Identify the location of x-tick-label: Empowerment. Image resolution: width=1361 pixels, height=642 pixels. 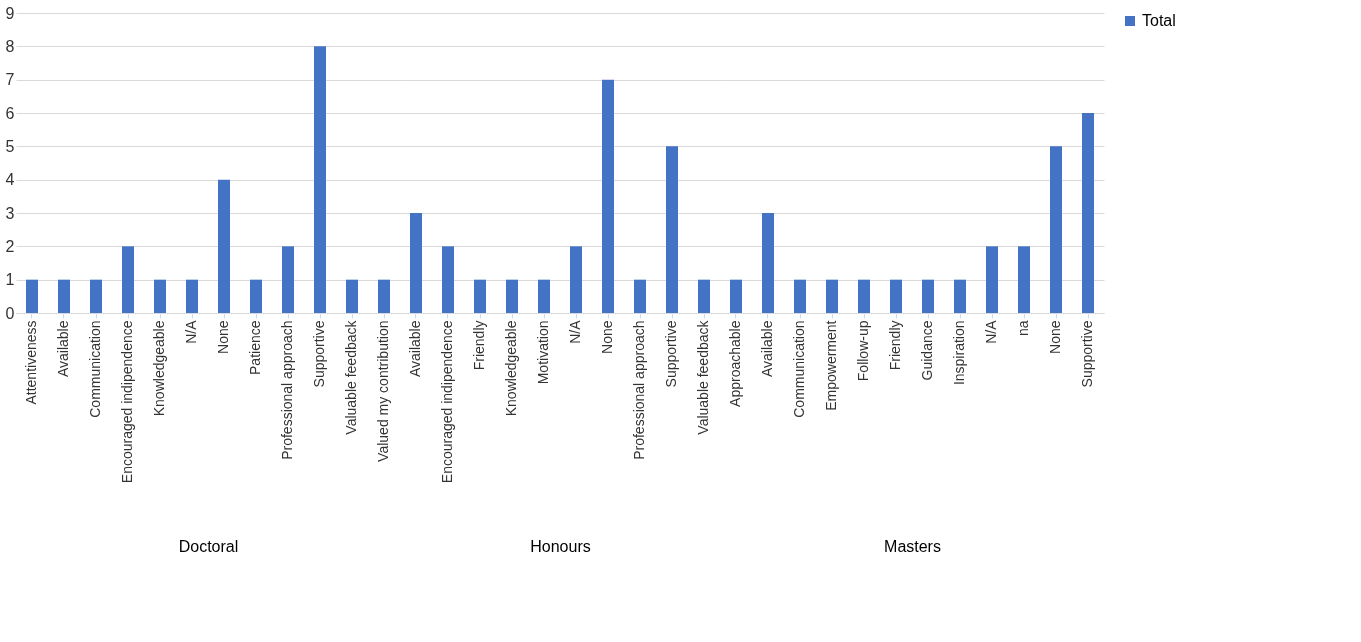
(831, 365).